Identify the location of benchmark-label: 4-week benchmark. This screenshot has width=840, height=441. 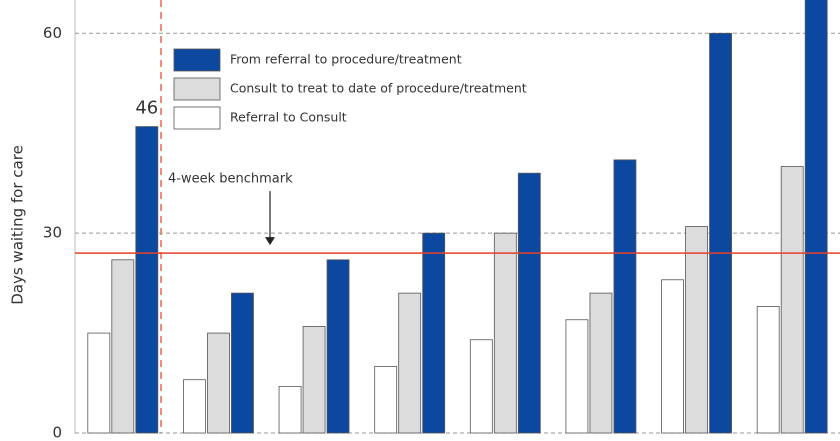
(230, 179).